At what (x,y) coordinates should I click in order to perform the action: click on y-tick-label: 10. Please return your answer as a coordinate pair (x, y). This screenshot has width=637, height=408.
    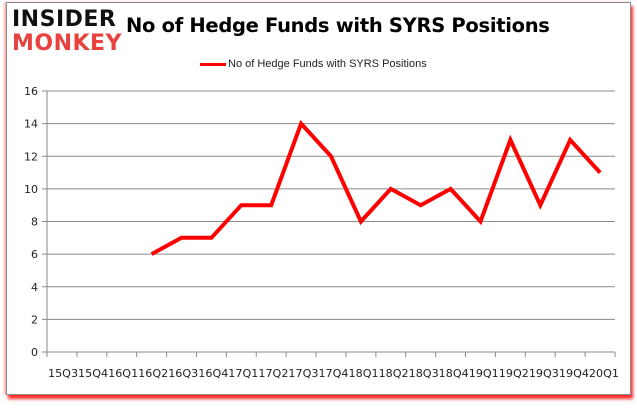
    Looking at the image, I should click on (31, 189).